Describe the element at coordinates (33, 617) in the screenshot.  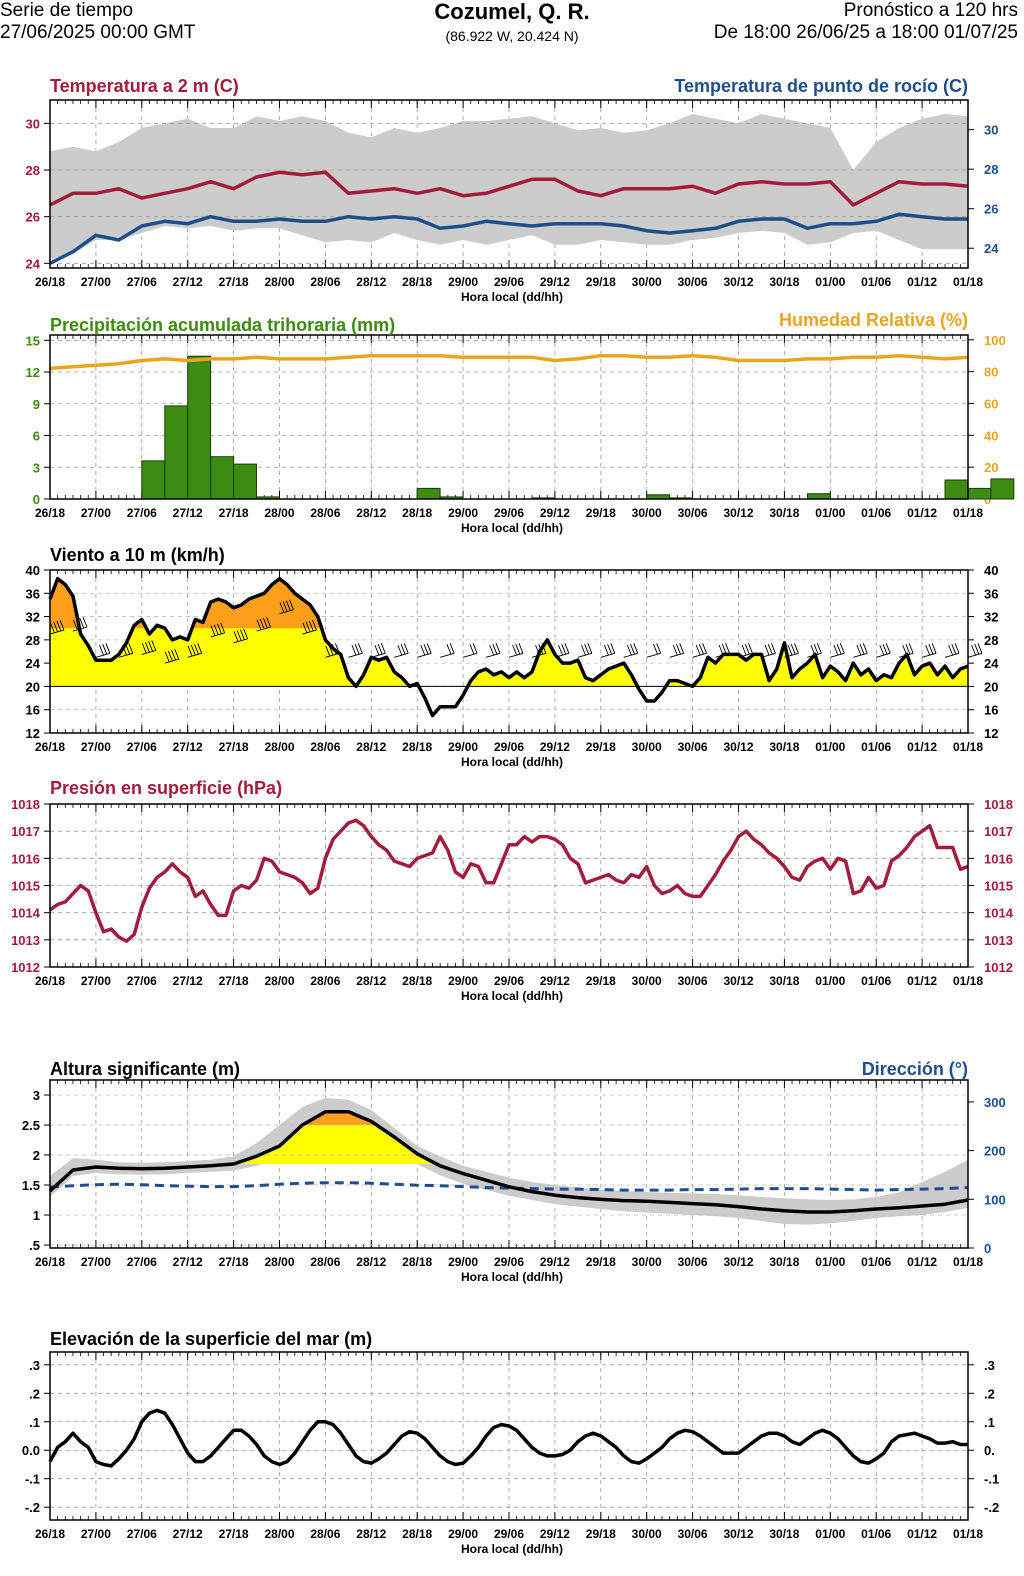
I see `y-tick-label: 32` at that location.